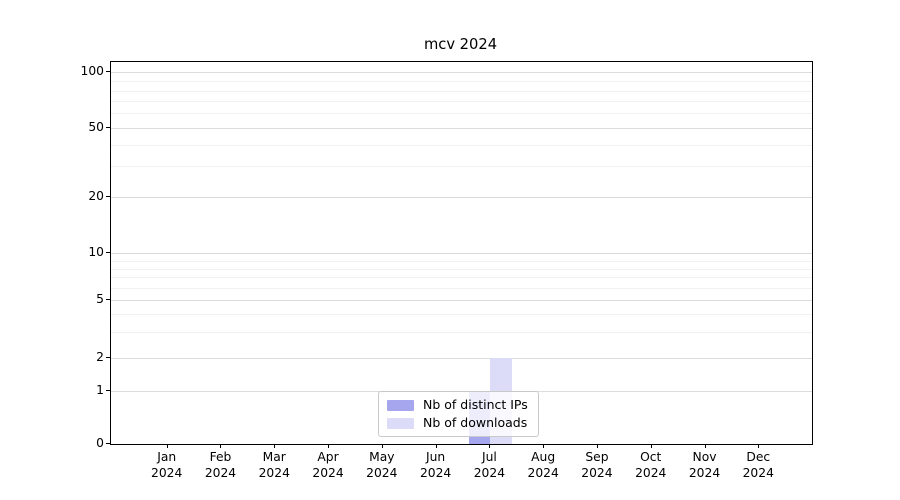 The width and height of the screenshot is (900, 500). What do you see at coordinates (100, 356) in the screenshot?
I see `y-axis-tick-label: 2` at bounding box center [100, 356].